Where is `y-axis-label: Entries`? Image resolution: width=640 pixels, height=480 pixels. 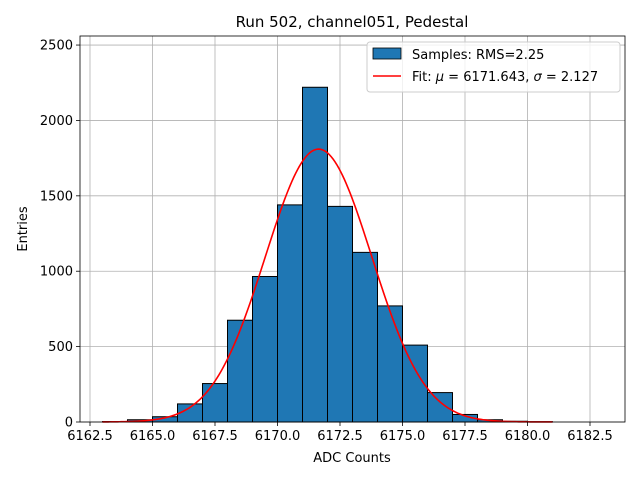
y-axis-label: Entries is located at coordinates (23, 229).